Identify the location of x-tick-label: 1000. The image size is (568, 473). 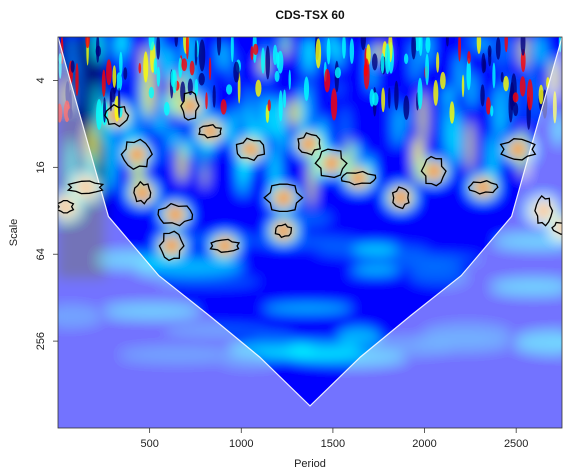
(241, 444).